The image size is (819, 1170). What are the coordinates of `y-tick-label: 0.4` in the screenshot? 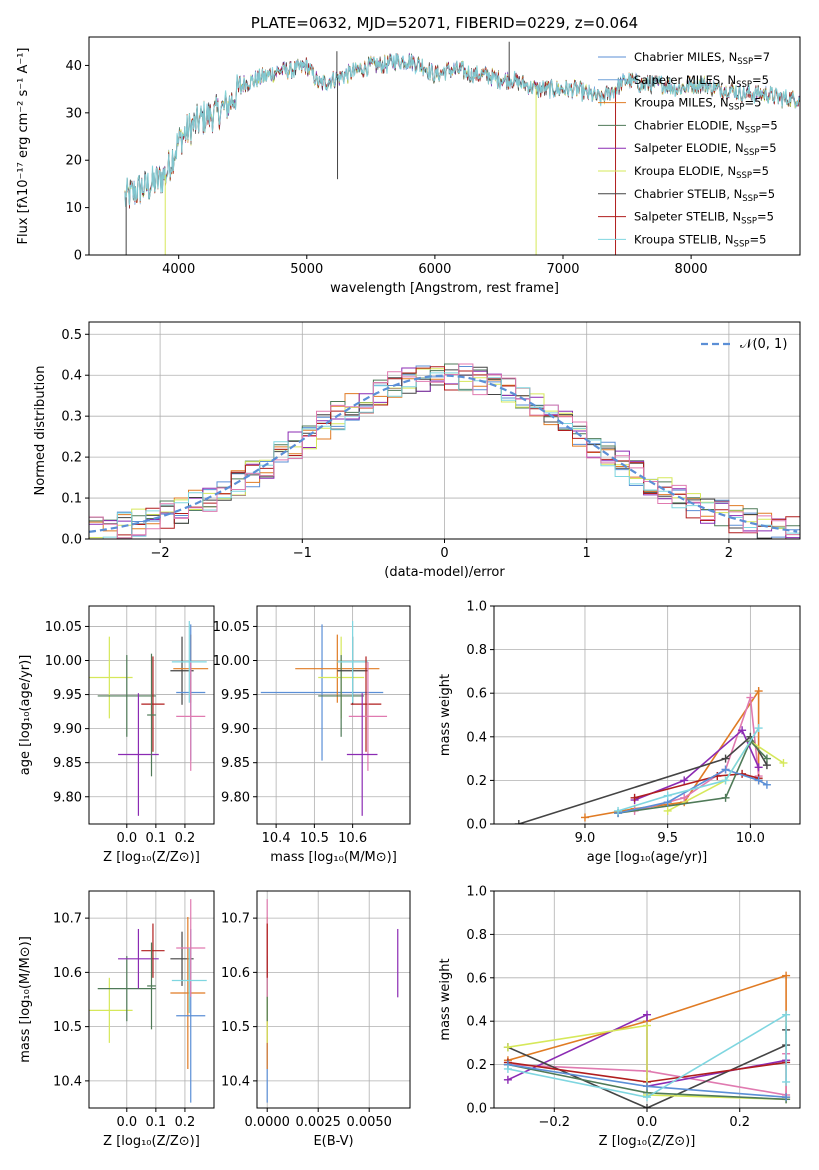 It's located at (476, 737).